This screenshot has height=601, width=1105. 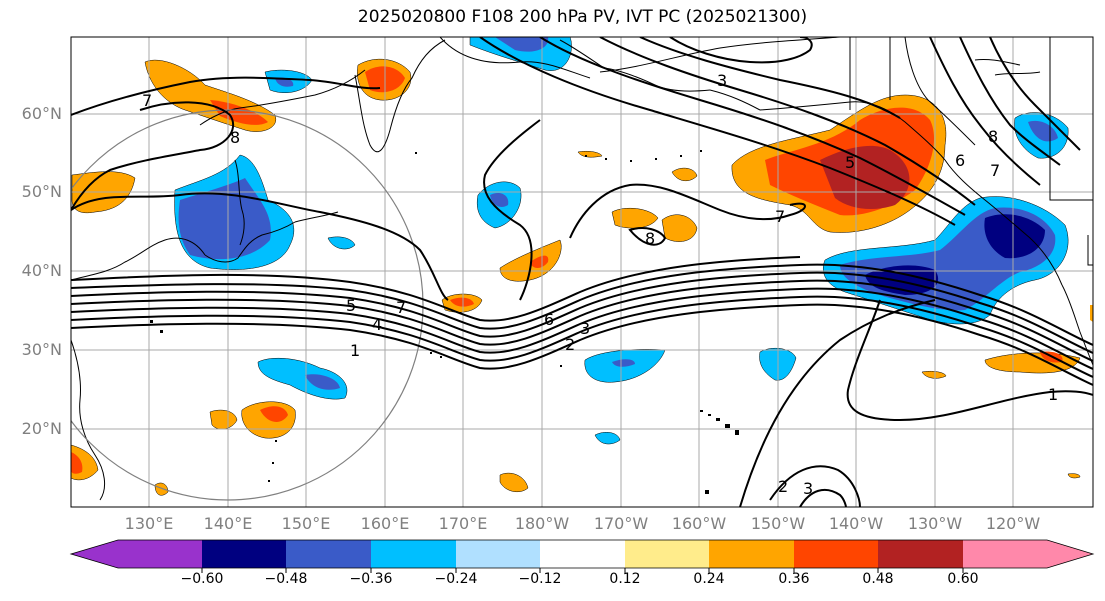 What do you see at coordinates (856, 523) in the screenshot?
I see `lon-label: 140°W` at bounding box center [856, 523].